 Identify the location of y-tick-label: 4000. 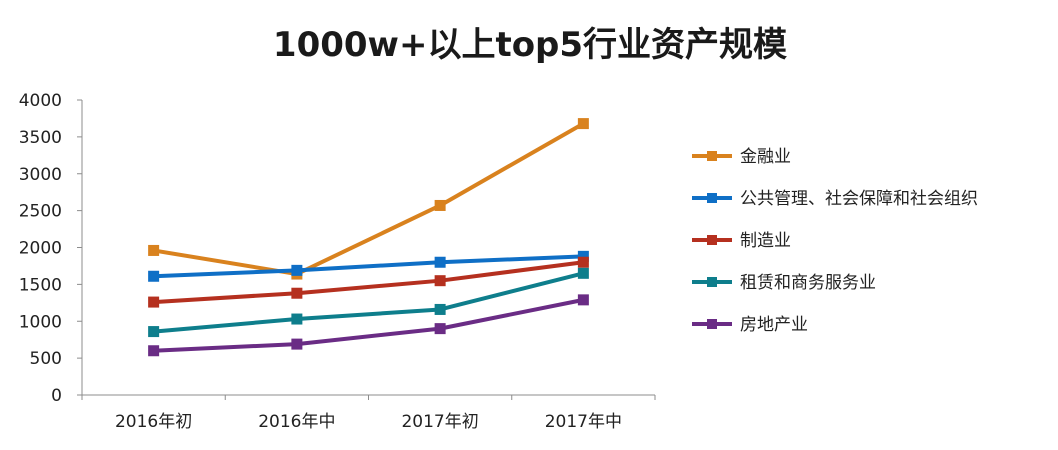
(40, 101).